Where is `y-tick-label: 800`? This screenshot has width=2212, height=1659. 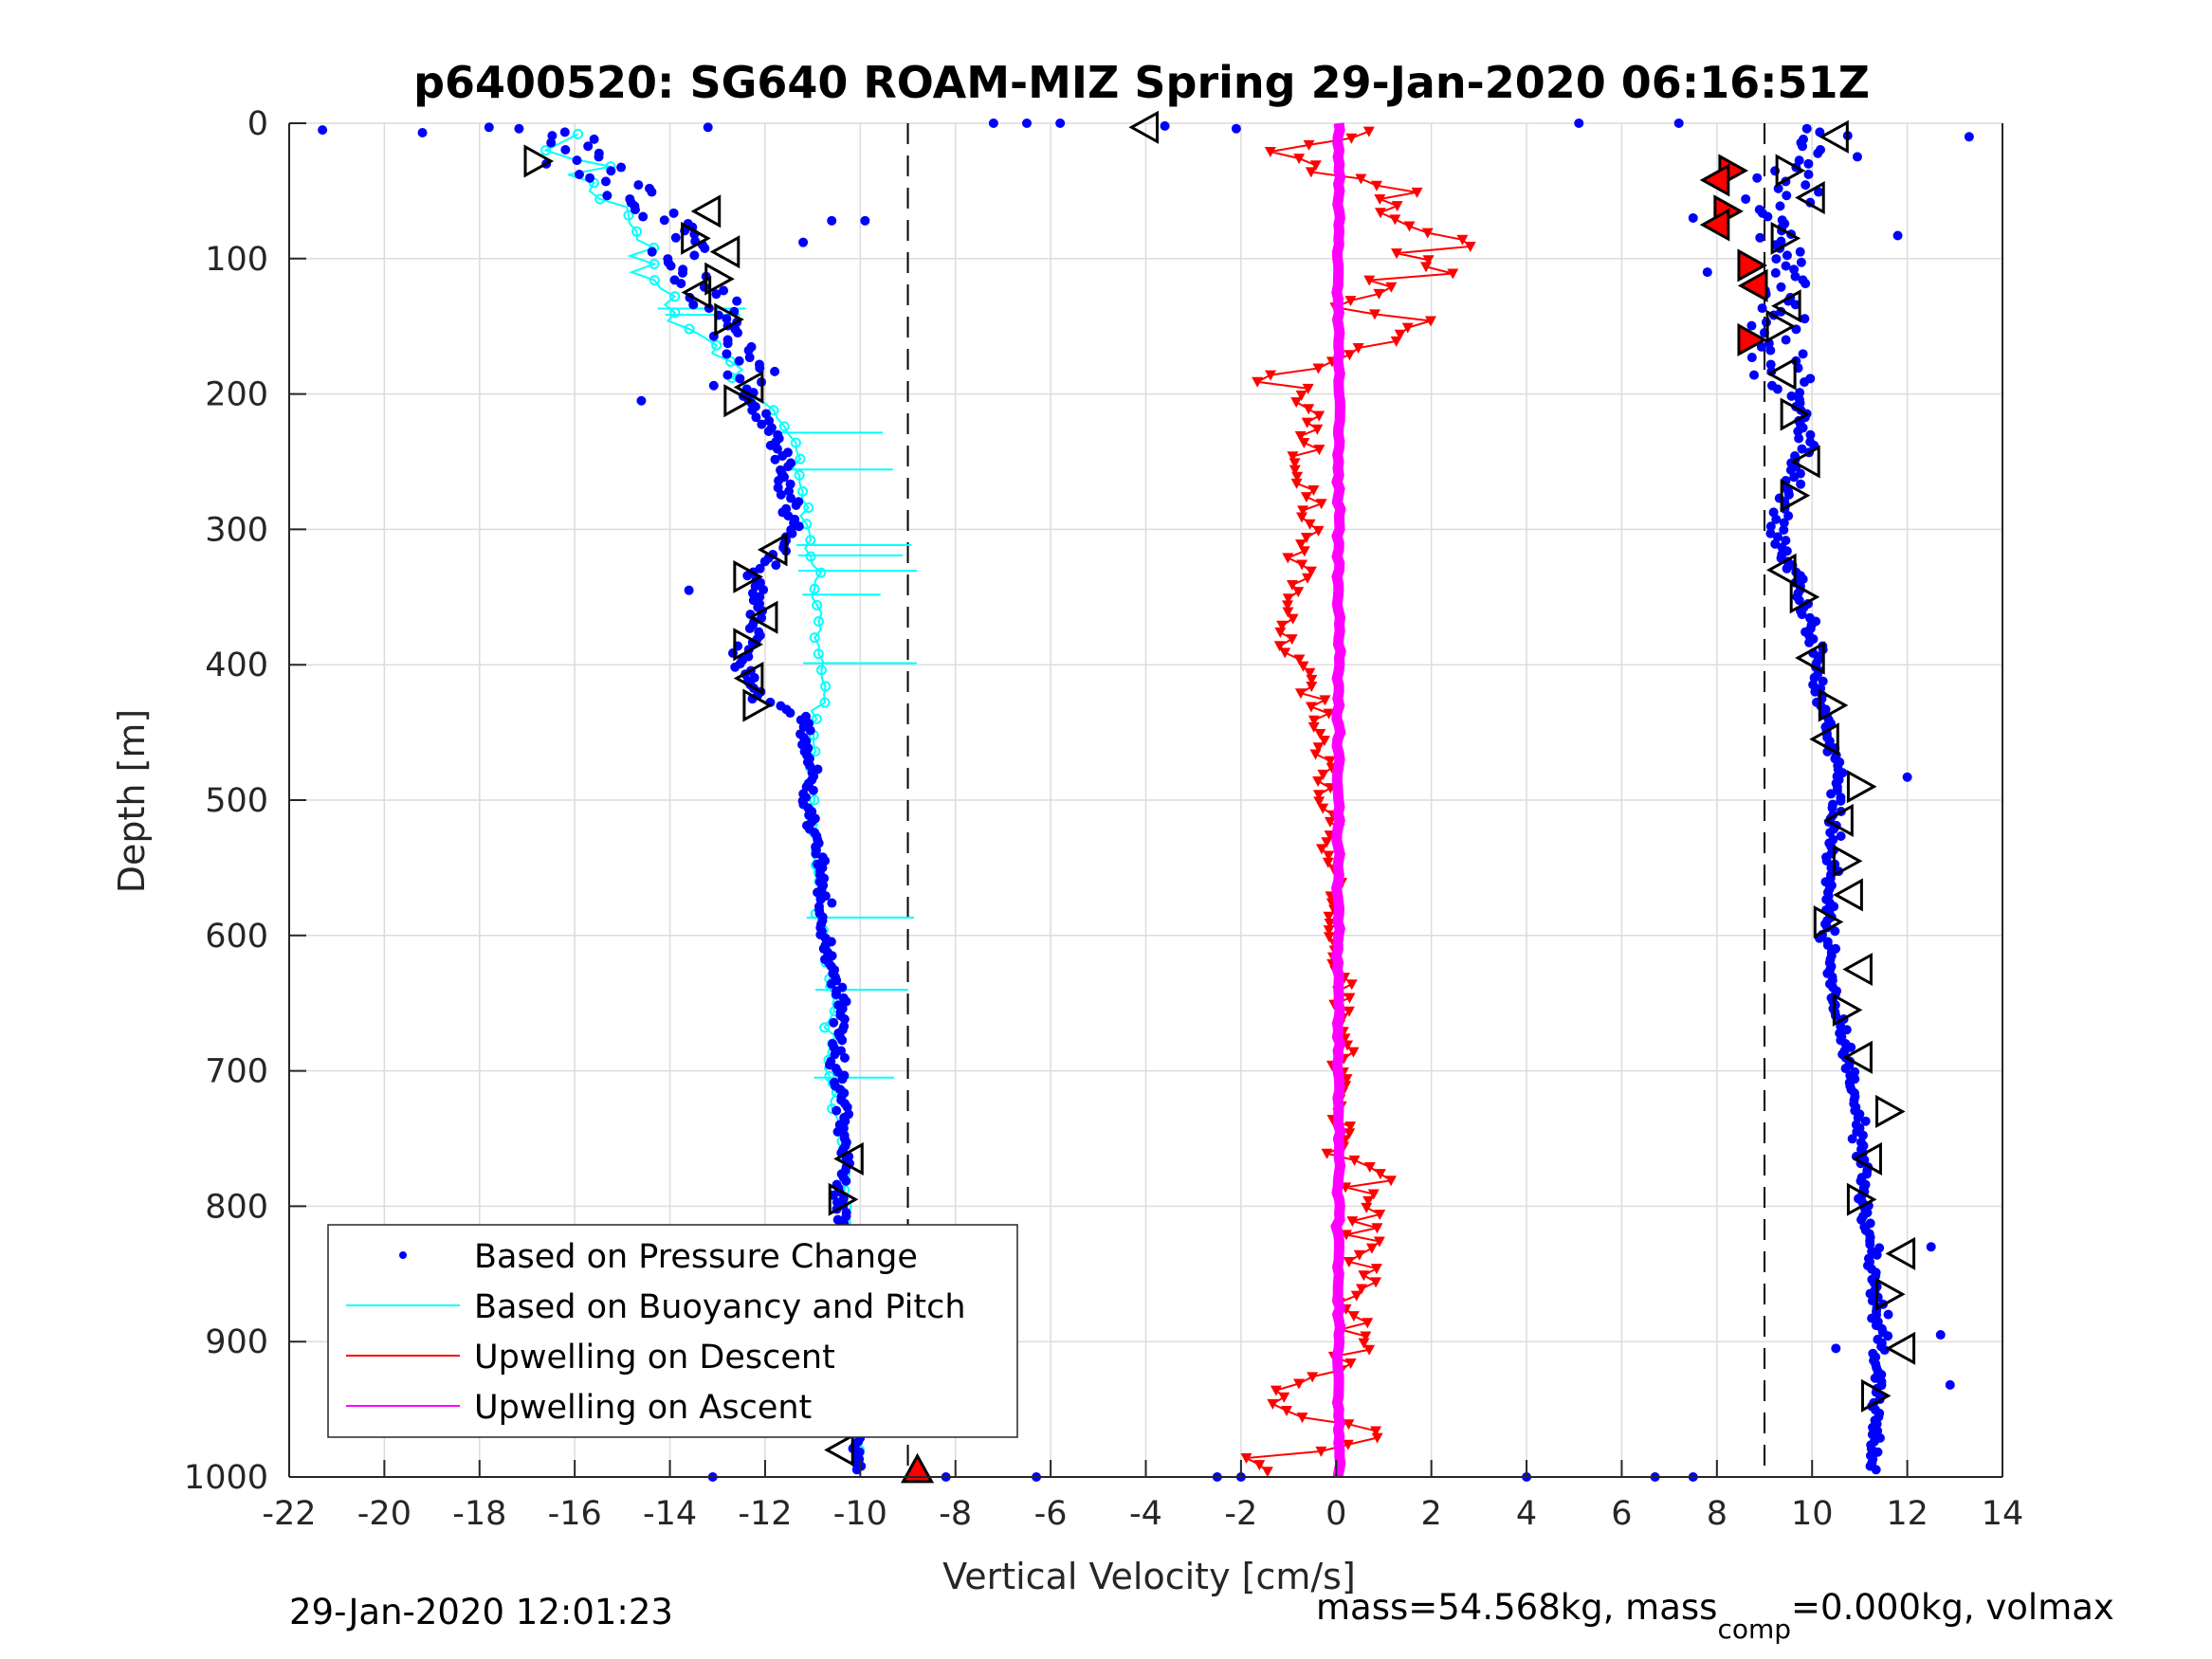 y-tick-label: 800 is located at coordinates (236, 1207).